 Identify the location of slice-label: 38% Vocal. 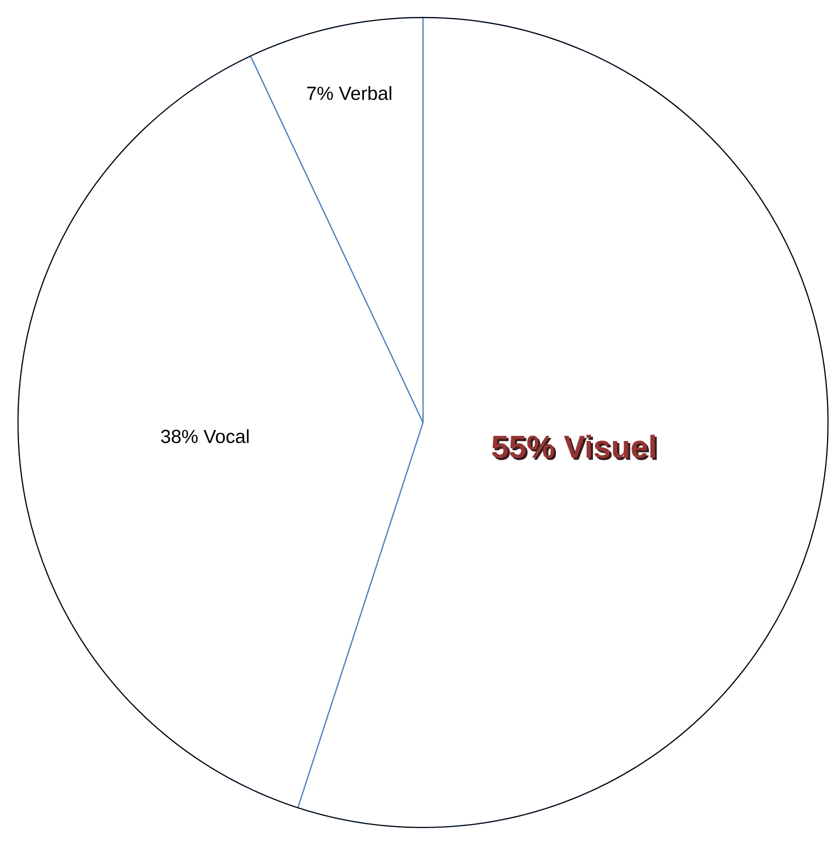
(205, 436).